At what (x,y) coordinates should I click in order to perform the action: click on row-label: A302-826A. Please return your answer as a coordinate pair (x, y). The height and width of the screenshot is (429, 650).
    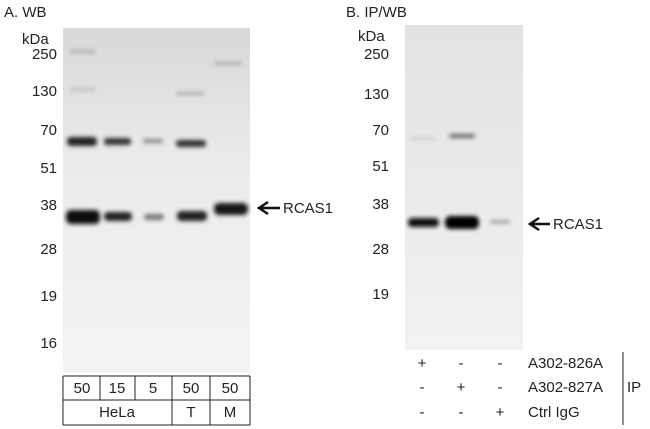
    Looking at the image, I should click on (565, 363).